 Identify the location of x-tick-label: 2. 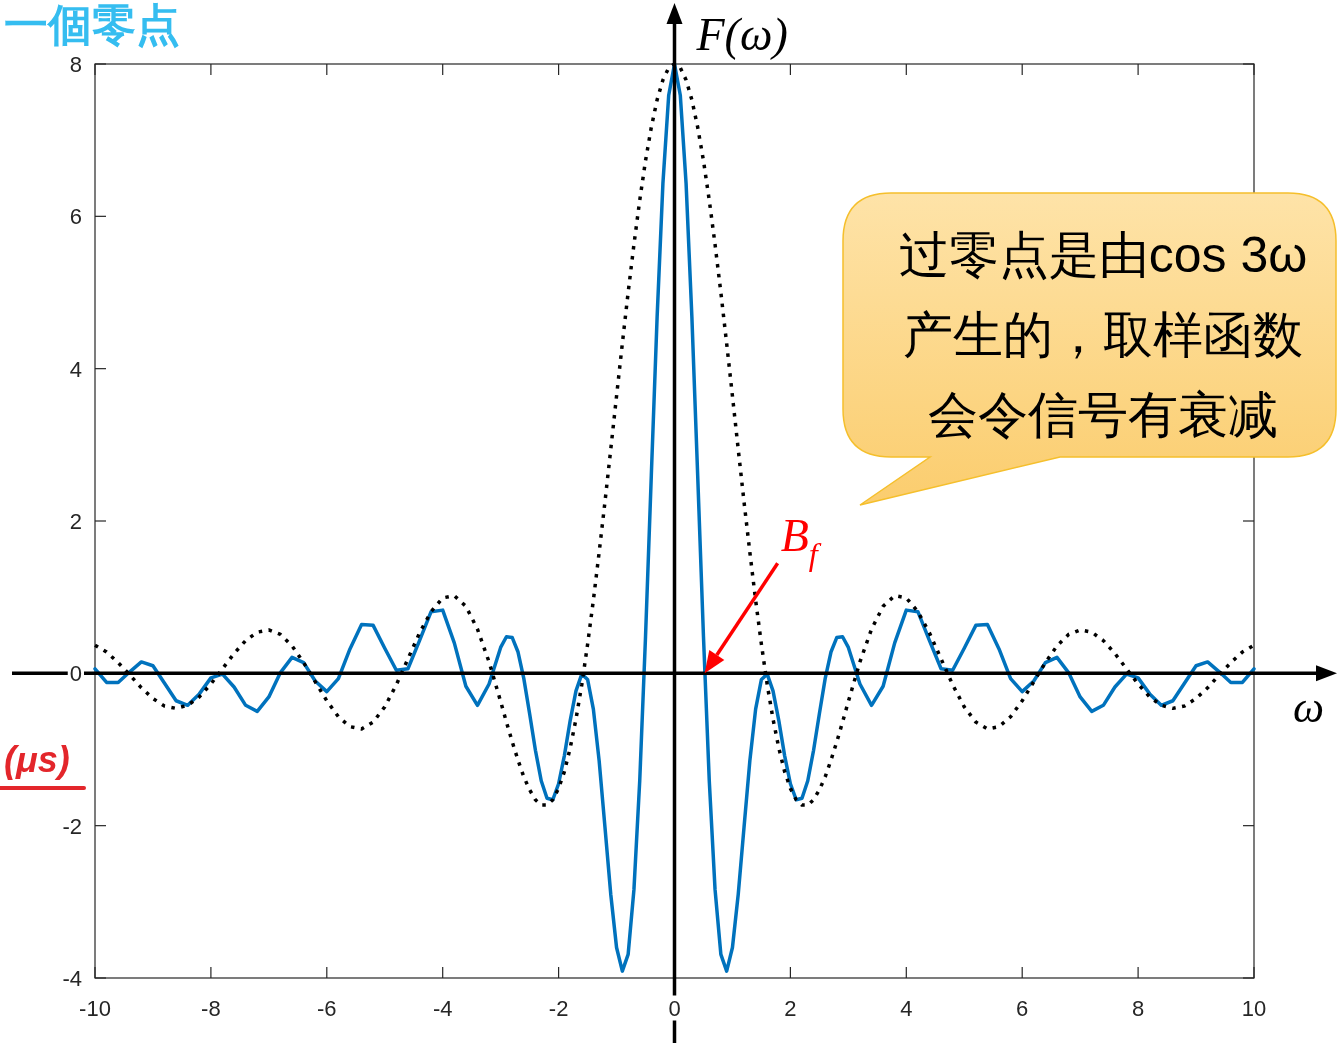
(790, 1008).